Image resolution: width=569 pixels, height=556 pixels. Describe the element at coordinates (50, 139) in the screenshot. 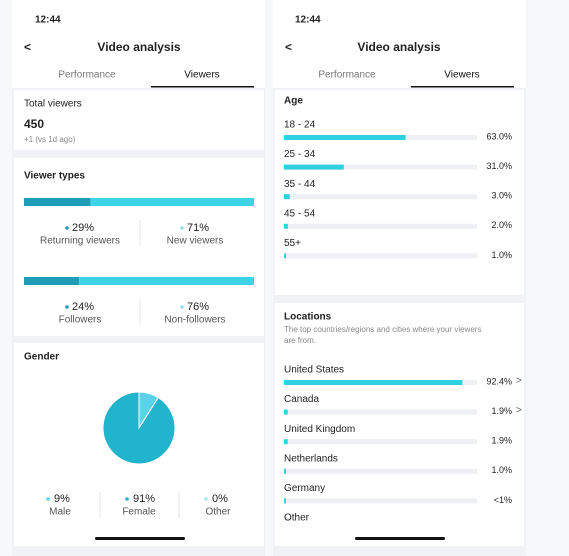

I see `change: +1 (vs 1d ago)` at that location.